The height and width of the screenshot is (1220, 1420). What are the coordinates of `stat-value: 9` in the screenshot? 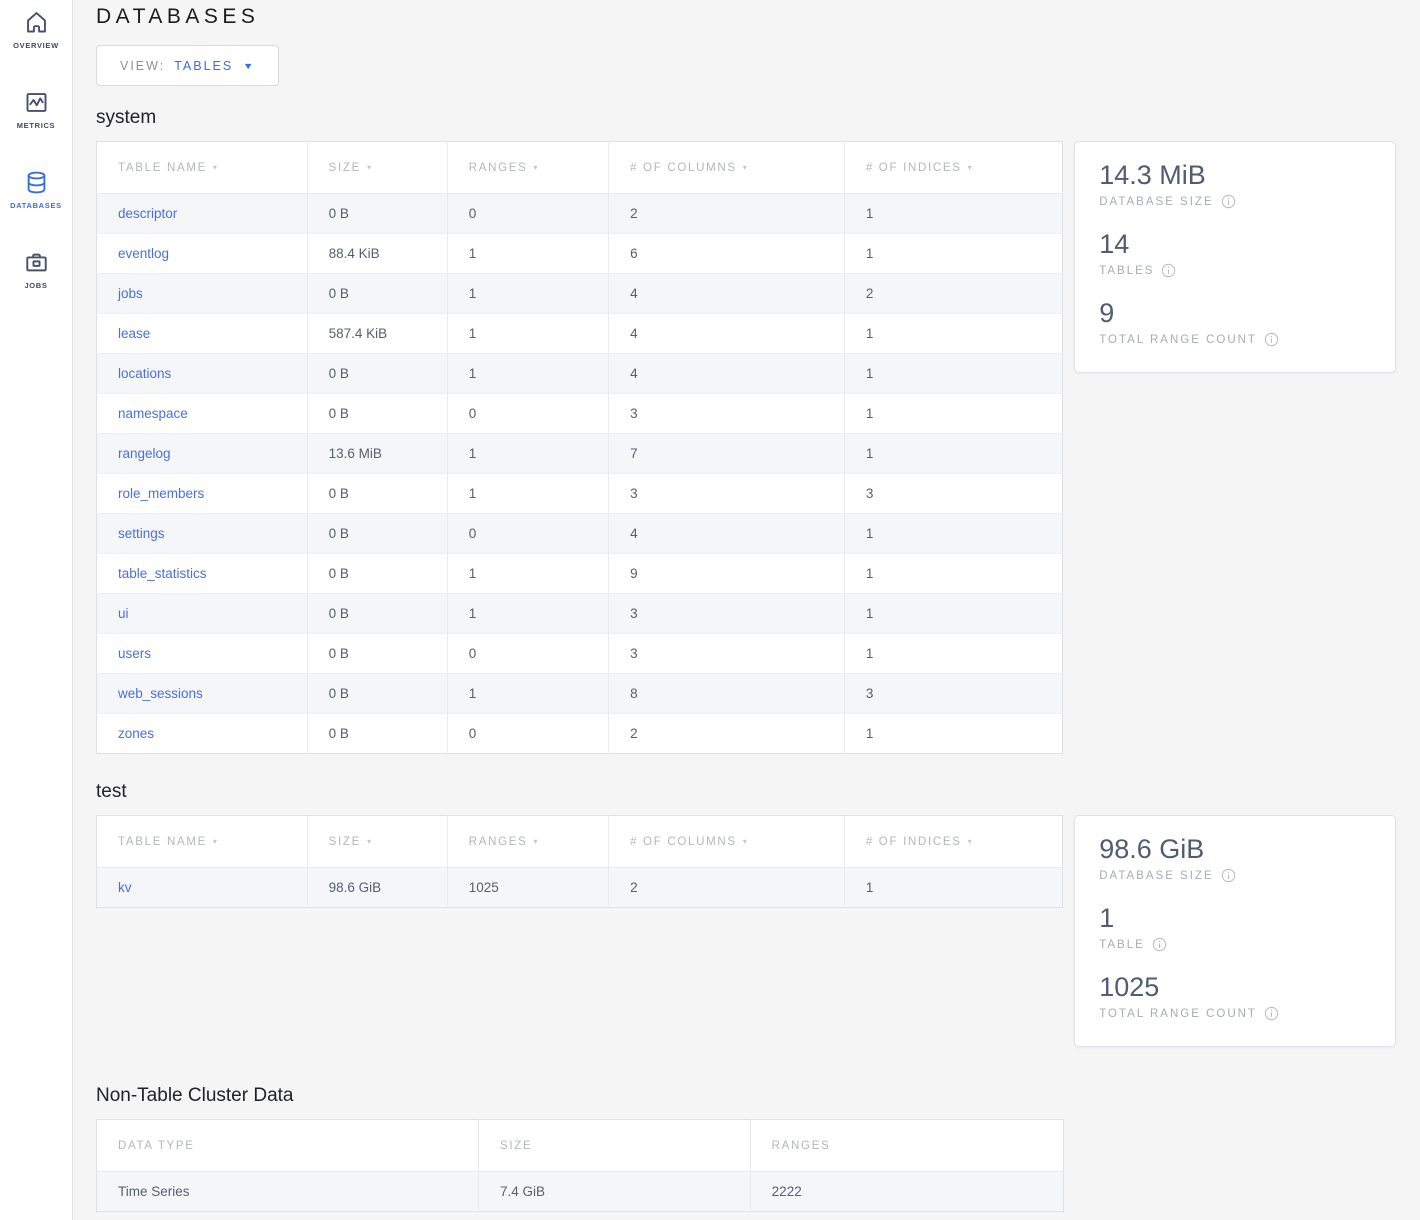 It's located at (1107, 313).